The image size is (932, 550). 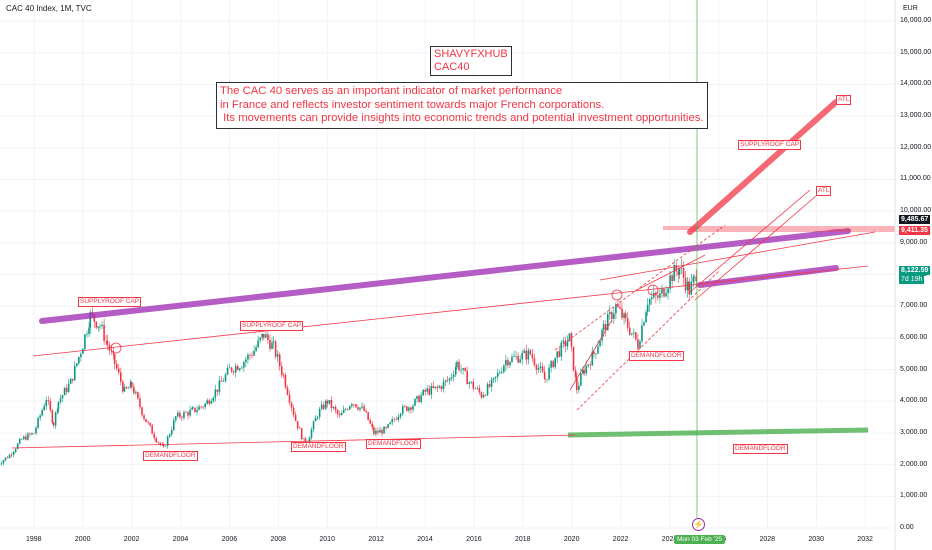 What do you see at coordinates (915, 219) in the screenshot?
I see `price-label-level-1: 9,485.67` at bounding box center [915, 219].